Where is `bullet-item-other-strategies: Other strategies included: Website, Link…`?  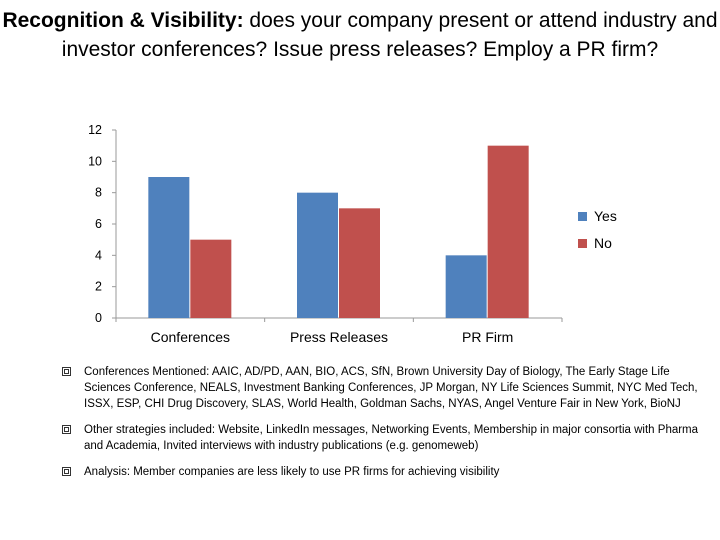
bullet-item-other-strategies: Other strategies included: Website, Link… is located at coordinates (382, 438).